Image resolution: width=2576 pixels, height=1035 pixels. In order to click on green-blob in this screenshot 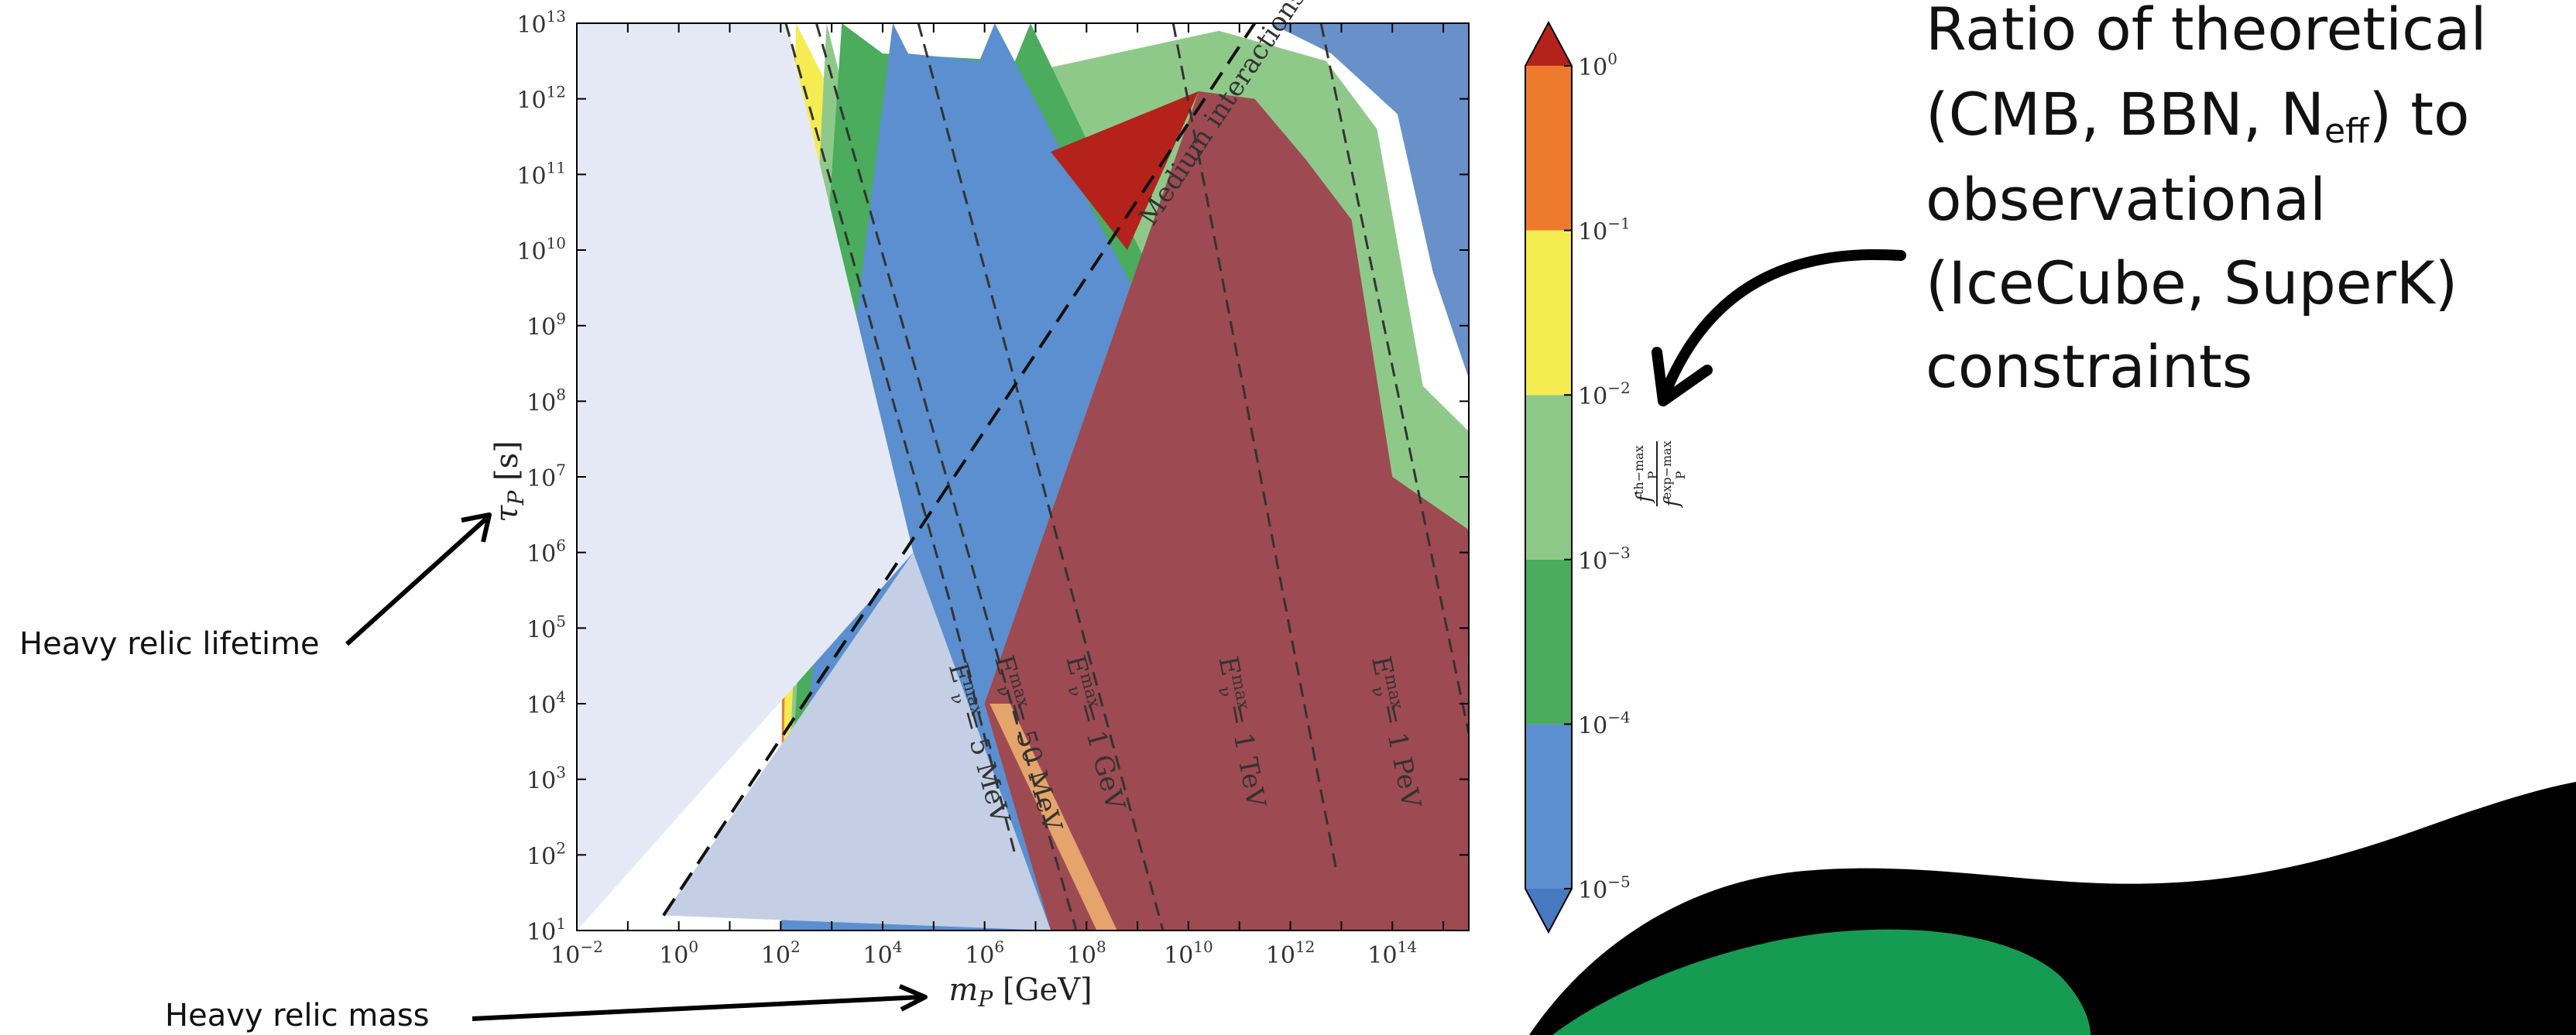, I will do `click(1821, 982)`.